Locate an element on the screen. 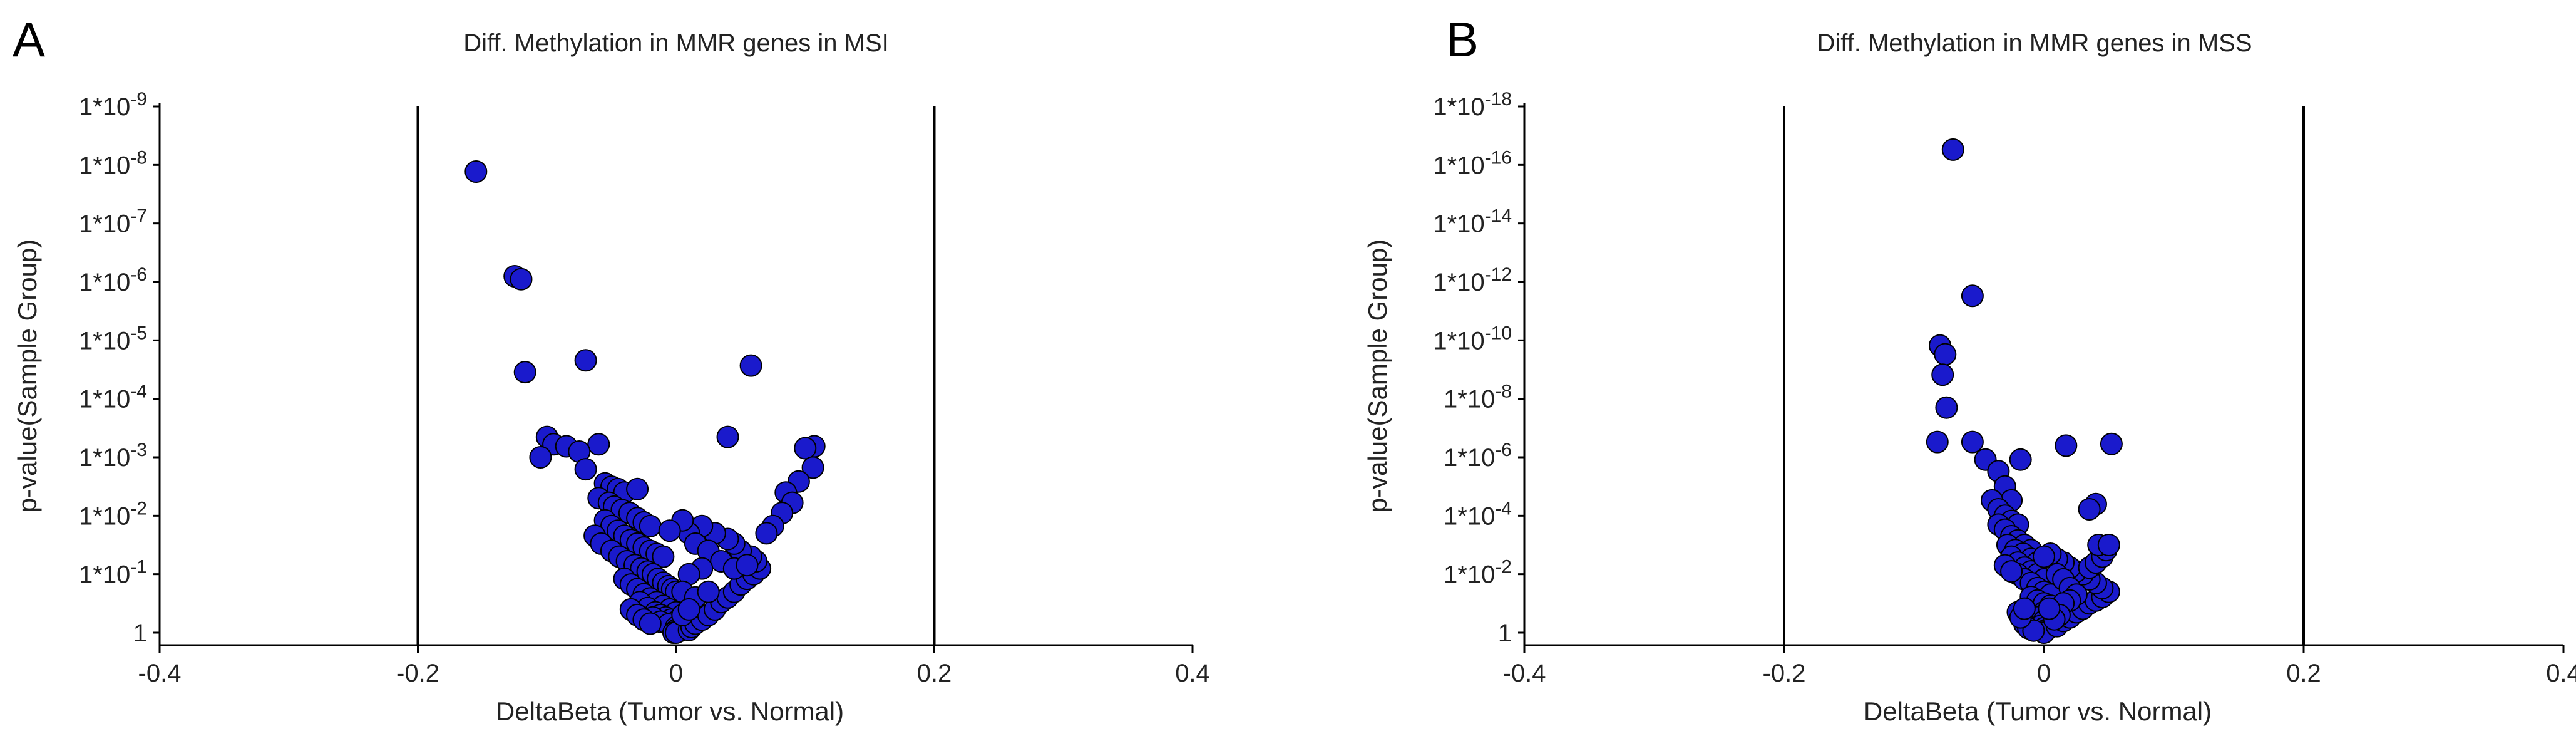 The height and width of the screenshot is (731, 2576). chart-title: Diff. Methylation in MMR genes in MSI is located at coordinates (676, 43).